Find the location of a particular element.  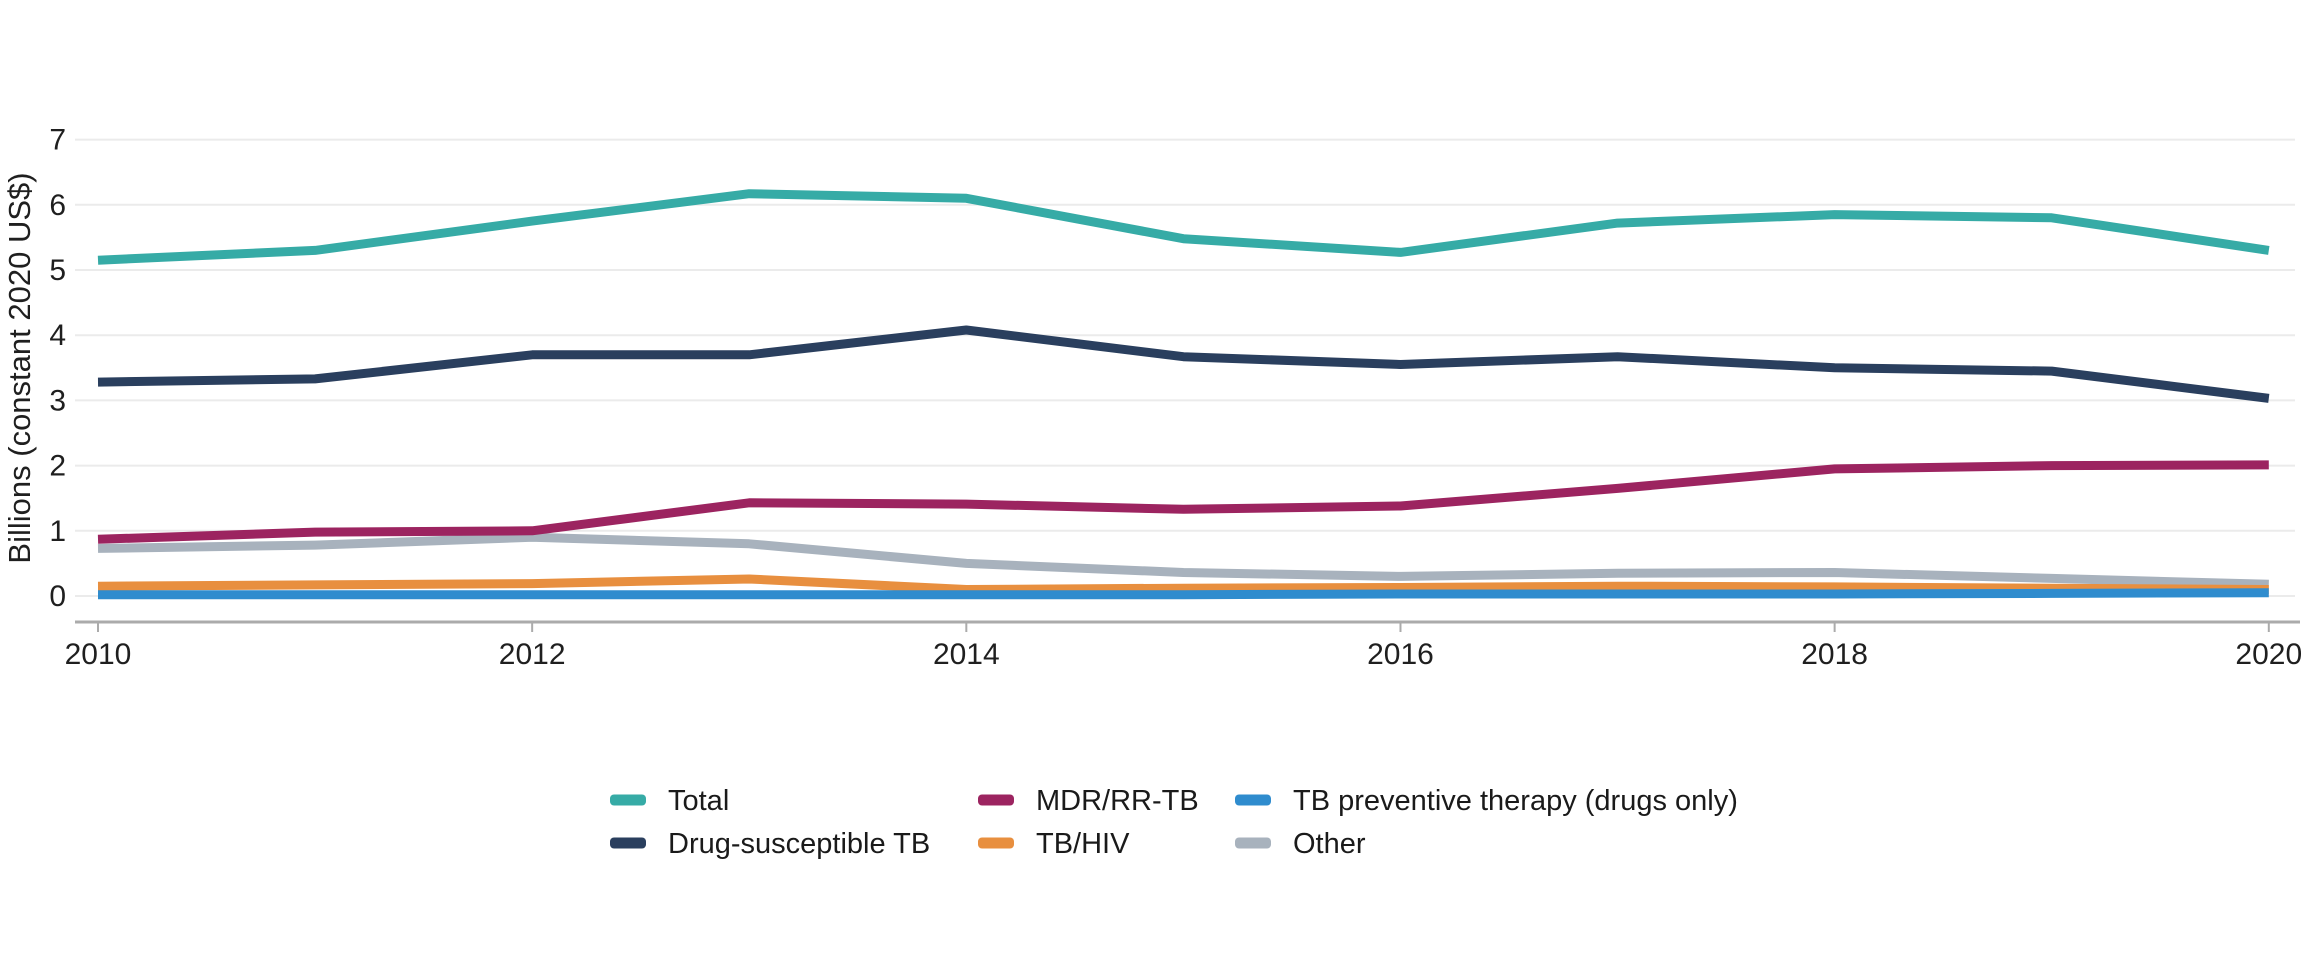

y-tick-label-7: 7 is located at coordinates (57, 140).